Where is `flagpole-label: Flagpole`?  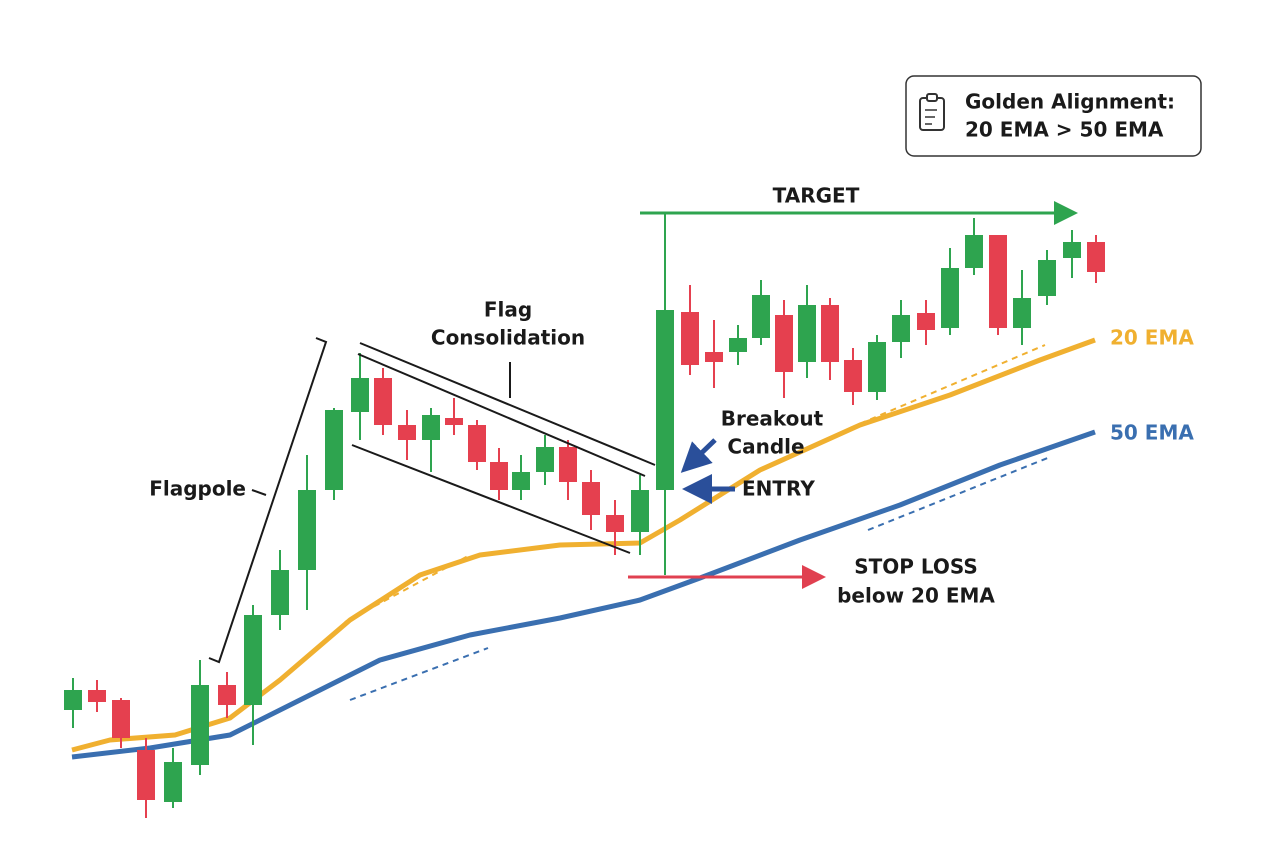
flagpole-label: Flagpole is located at coordinates (197, 489).